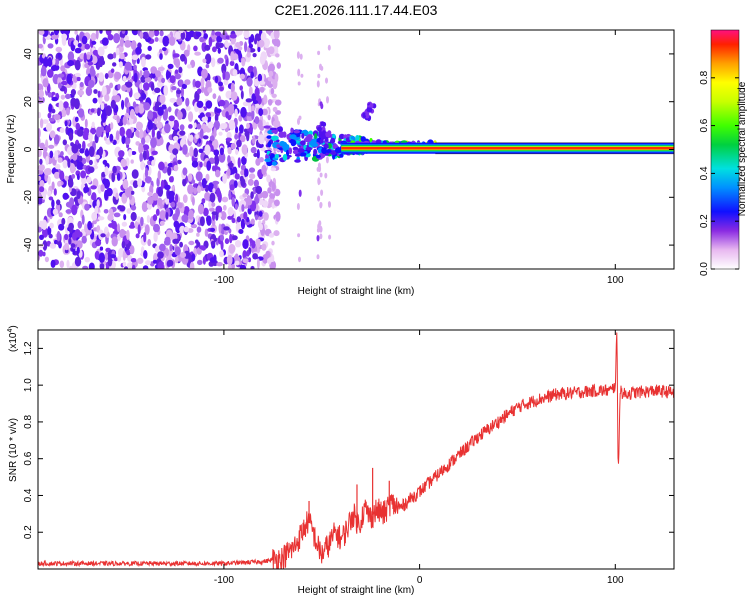  What do you see at coordinates (615, 280) in the screenshot?
I see `spectrogram-xtick-label: 100` at bounding box center [615, 280].